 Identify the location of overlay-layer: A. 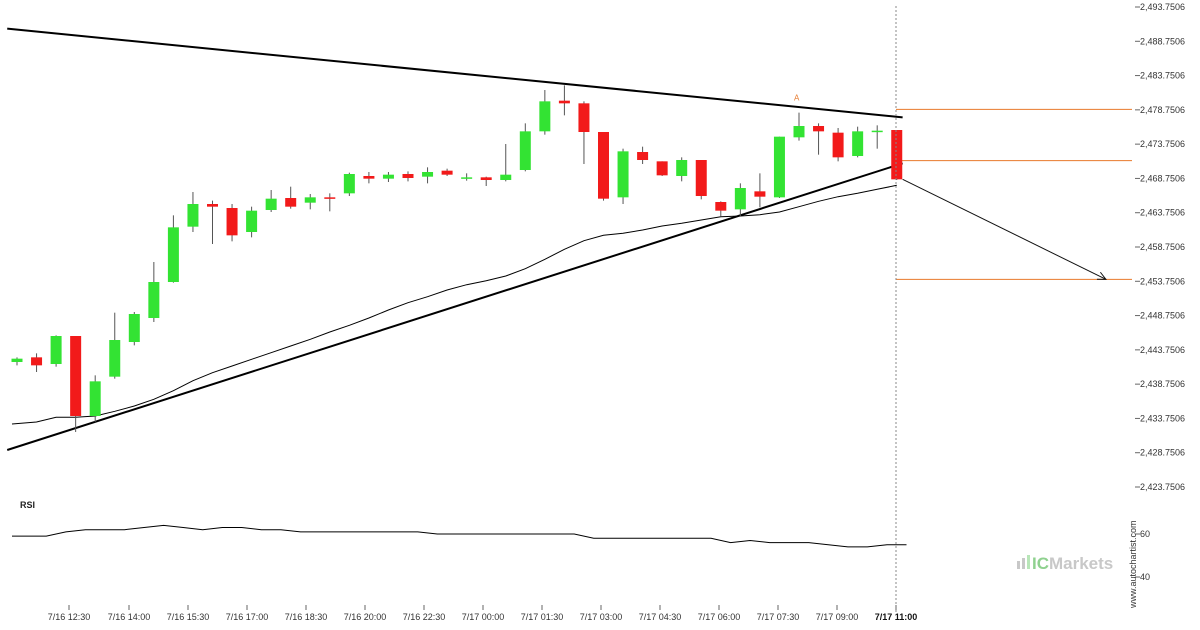
(950, 187).